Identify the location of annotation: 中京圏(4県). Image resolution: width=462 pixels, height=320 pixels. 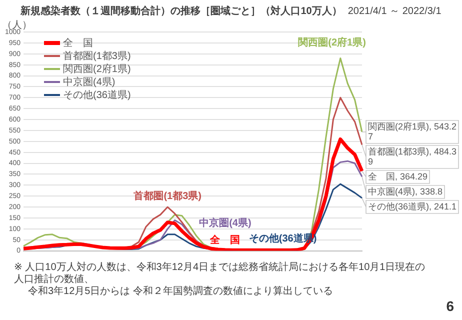
(225, 223).